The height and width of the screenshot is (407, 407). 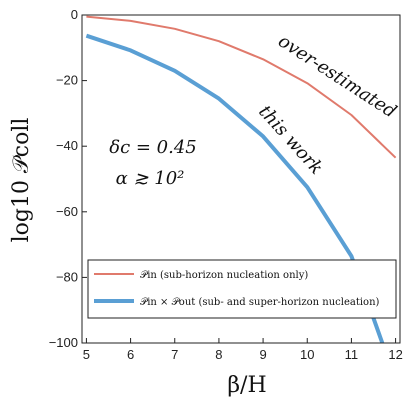 What do you see at coordinates (67, 276) in the screenshot?
I see `y-tick-label: −80` at bounding box center [67, 276].